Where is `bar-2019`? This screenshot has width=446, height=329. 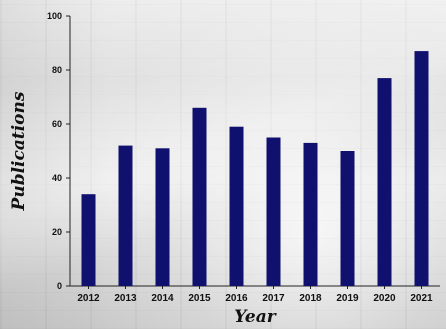
bar-2019 is located at coordinates (347, 218).